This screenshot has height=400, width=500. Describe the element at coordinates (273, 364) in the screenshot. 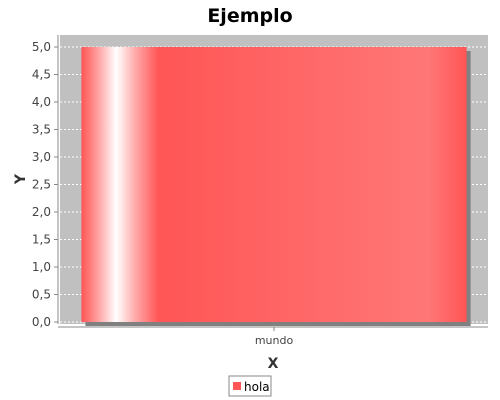

I see `x-axis-title: X` at that location.